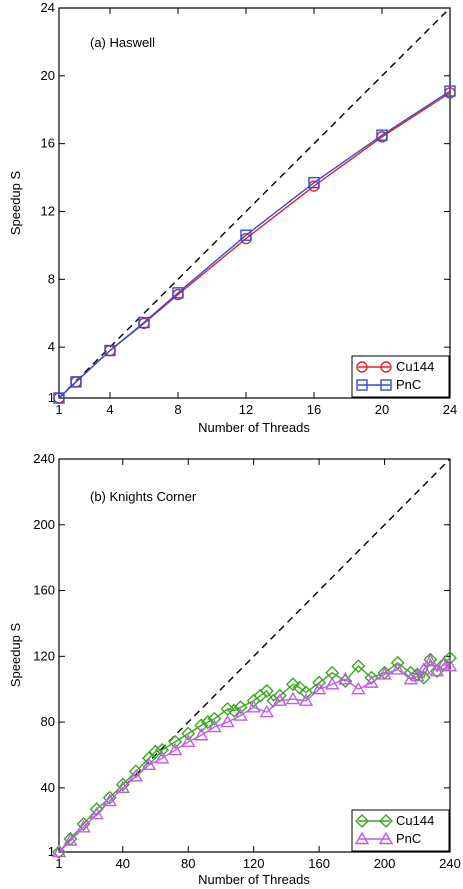 The height and width of the screenshot is (889, 463). I want to click on haswell-legend: Cu144 PnC, so click(400, 376).